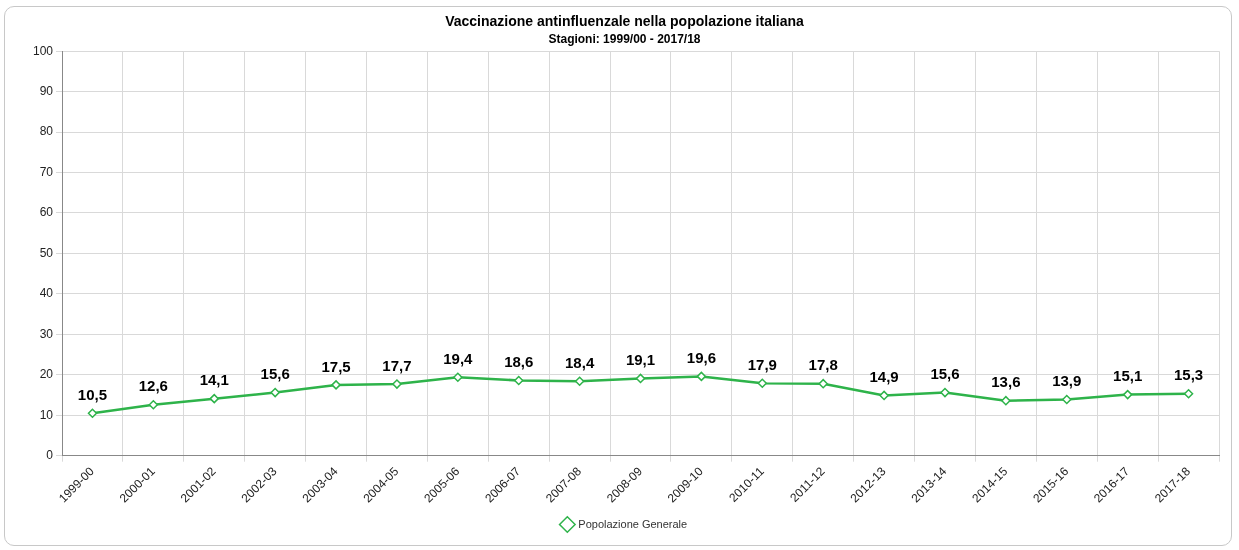 The height and width of the screenshot is (550, 1239). What do you see at coordinates (46, 90) in the screenshot?
I see `y-tick-label: 90` at bounding box center [46, 90].